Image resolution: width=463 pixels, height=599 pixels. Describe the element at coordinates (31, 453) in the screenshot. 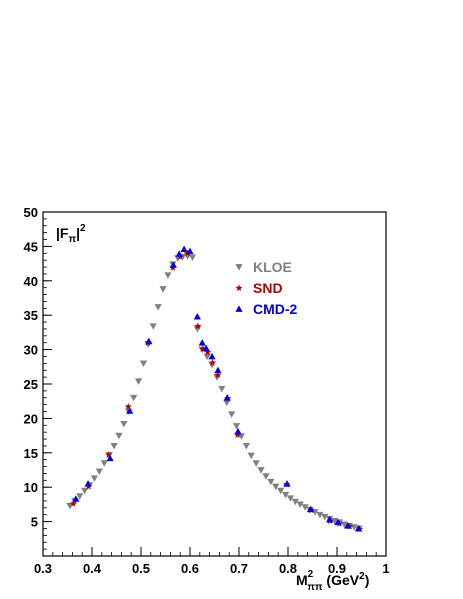

I see `y-tick-label: 15` at that location.